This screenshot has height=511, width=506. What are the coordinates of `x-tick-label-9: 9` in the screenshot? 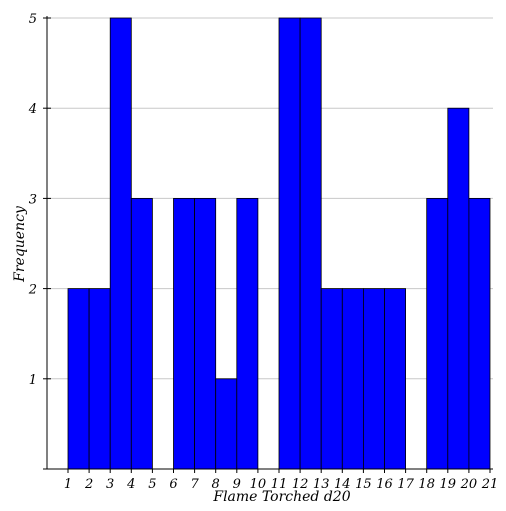 It's located at (237, 484).